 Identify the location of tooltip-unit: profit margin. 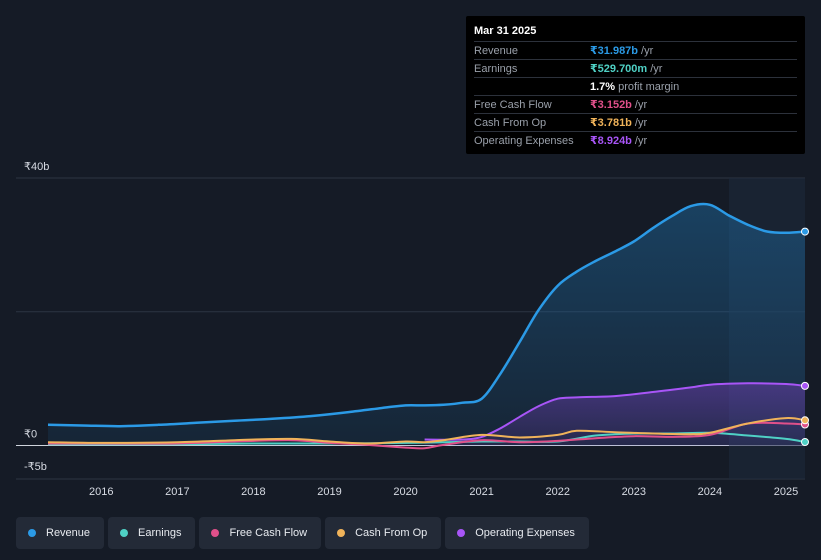
(649, 86).